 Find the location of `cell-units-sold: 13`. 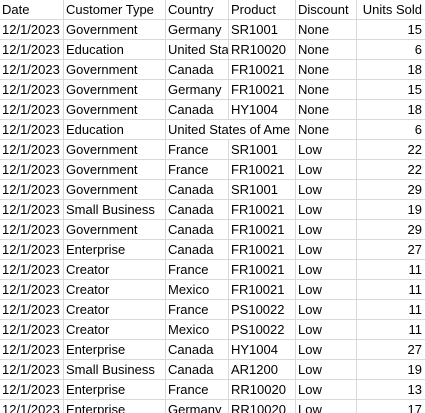

cell-units-sold: 13 is located at coordinates (391, 389).